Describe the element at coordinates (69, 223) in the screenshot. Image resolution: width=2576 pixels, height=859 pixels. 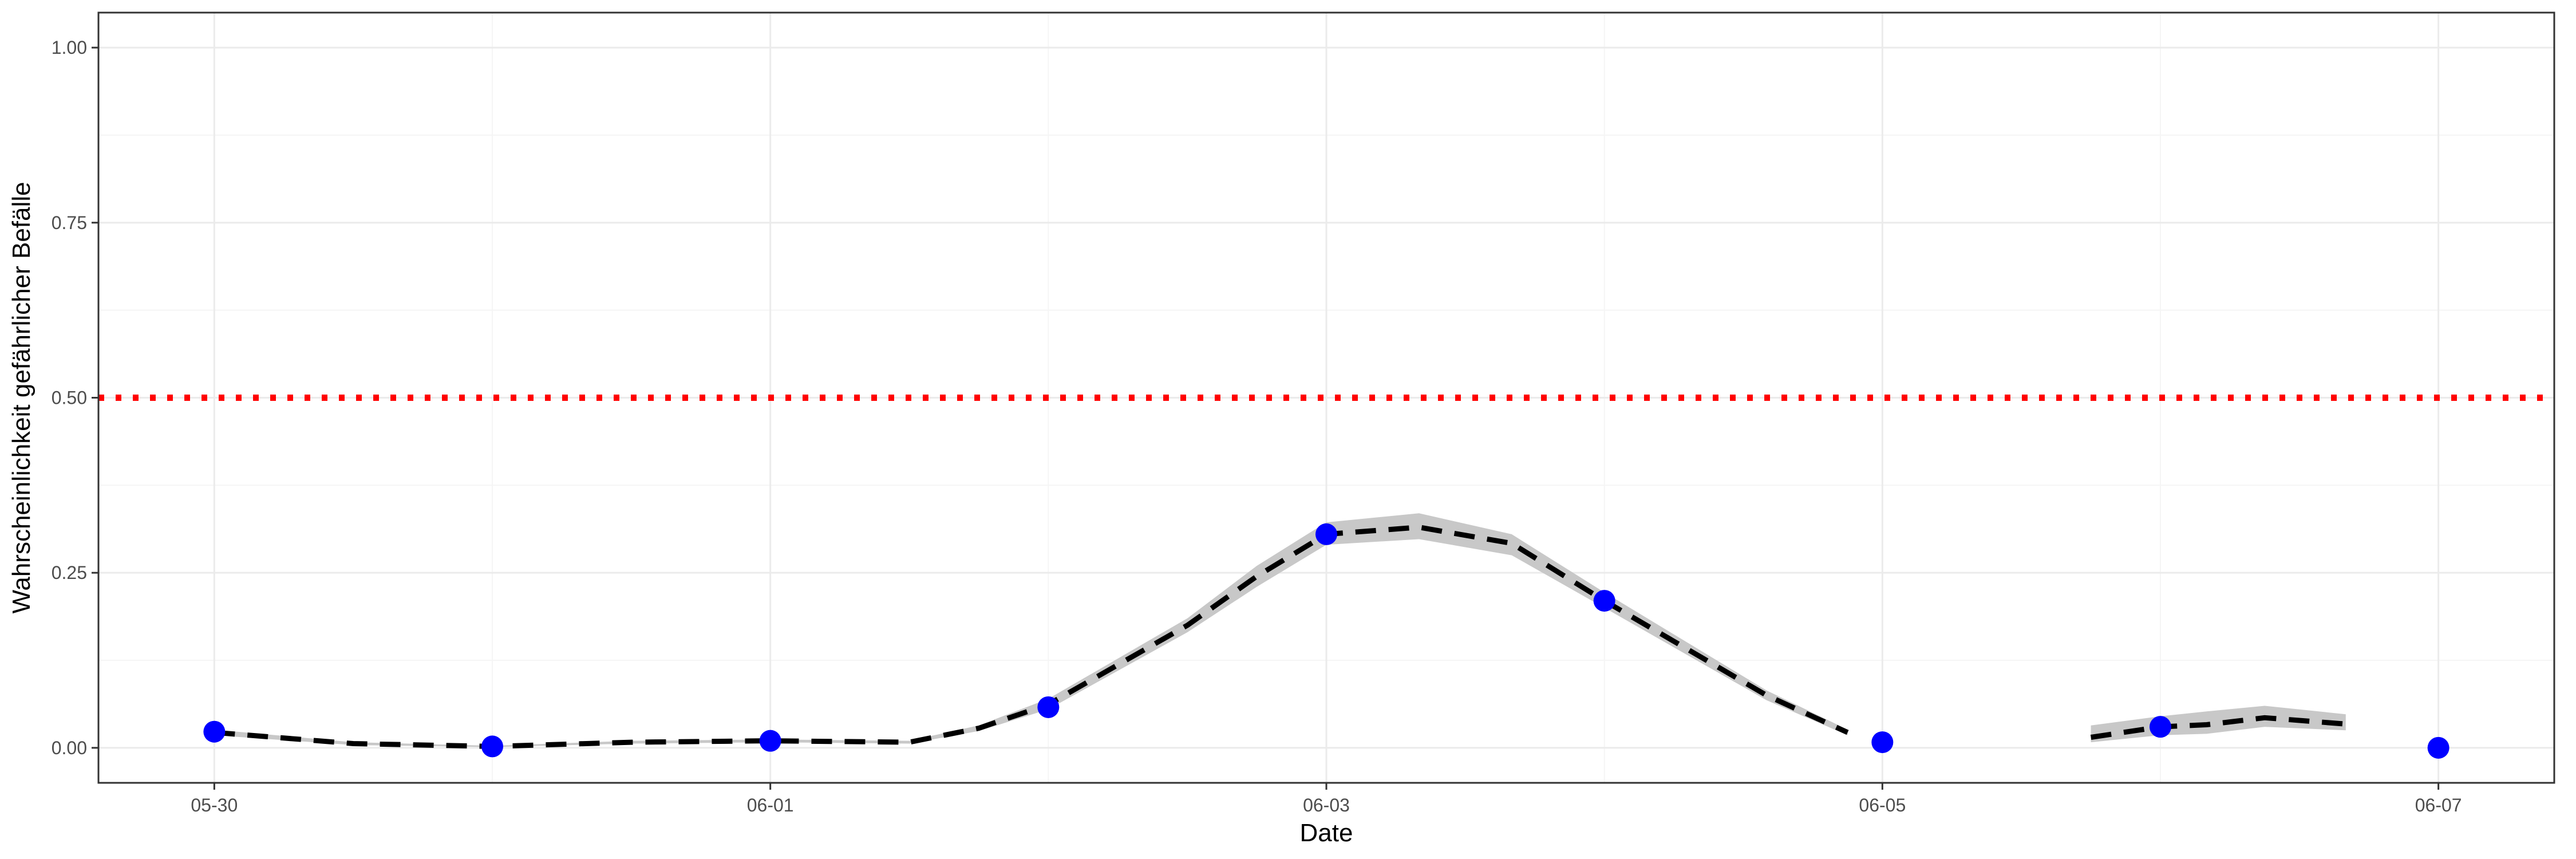
I see `y-tick-label: 0.75` at that location.